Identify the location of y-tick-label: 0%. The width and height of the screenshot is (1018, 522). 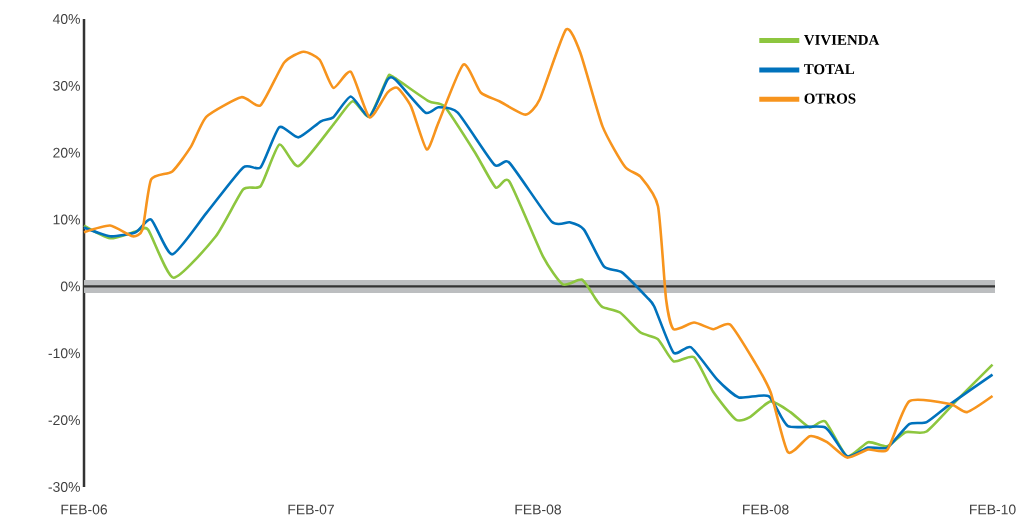
(70, 286).